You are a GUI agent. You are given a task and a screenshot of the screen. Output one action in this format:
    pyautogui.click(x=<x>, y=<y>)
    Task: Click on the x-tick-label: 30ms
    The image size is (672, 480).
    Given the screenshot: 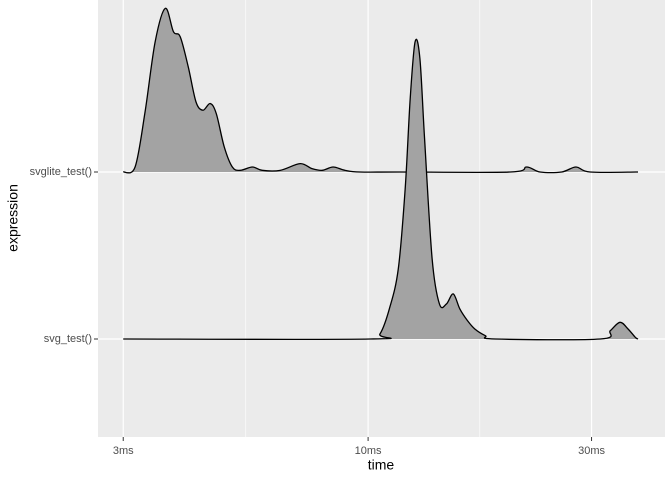 What is the action you would take?
    pyautogui.click(x=591, y=451)
    